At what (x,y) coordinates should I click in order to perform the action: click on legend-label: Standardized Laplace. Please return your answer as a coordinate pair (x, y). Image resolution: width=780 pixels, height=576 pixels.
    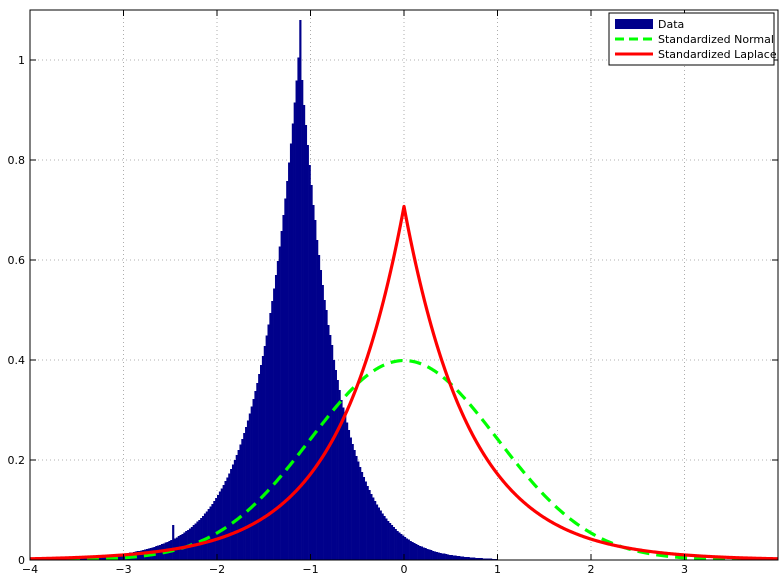
    Looking at the image, I should click on (717, 54).